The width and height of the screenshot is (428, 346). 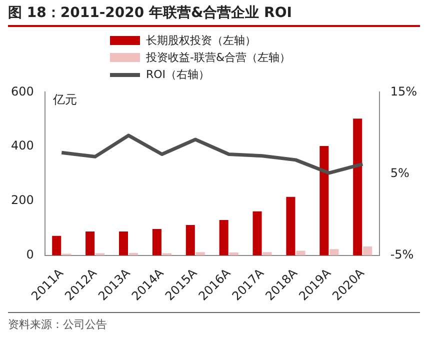 I want to click on y2-tick-label: 5%, so click(x=400, y=173).